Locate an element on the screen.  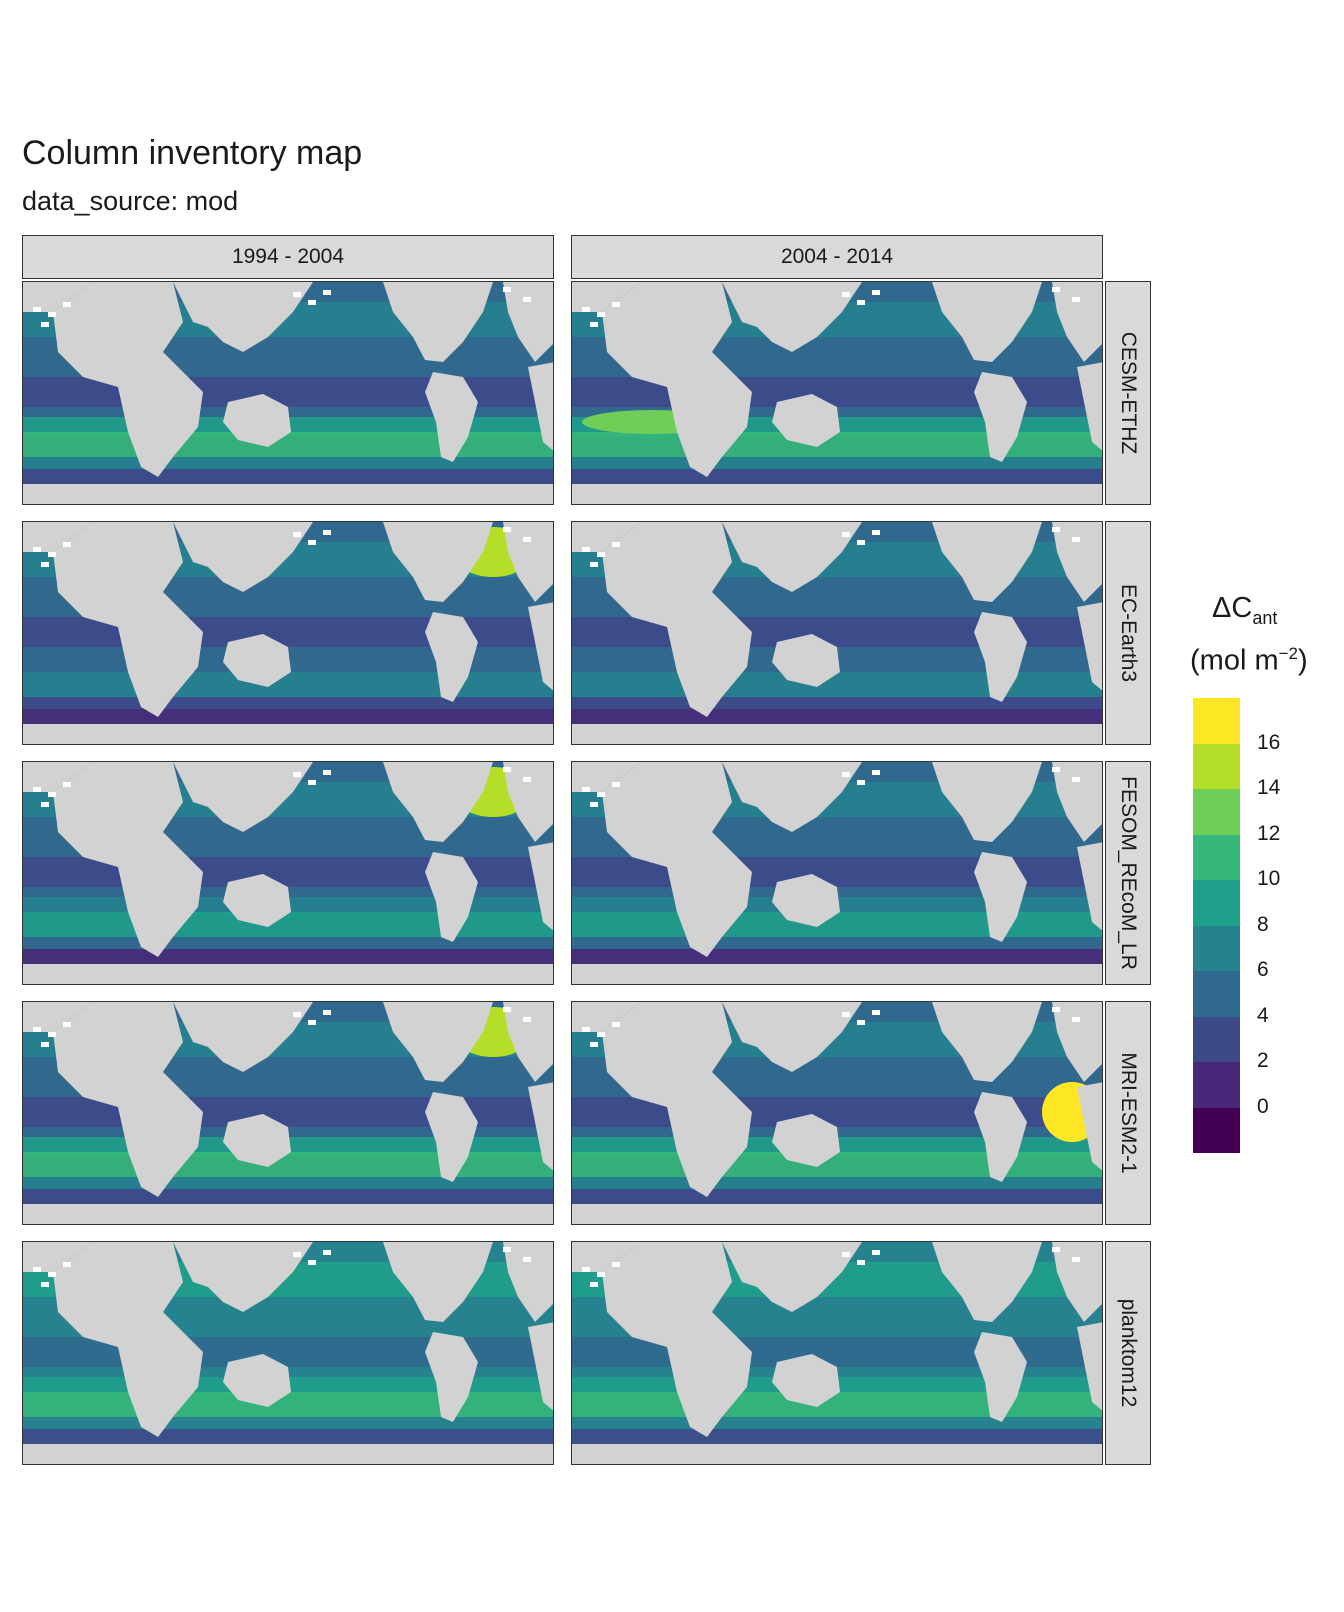
legend-tick-label: 14 is located at coordinates (1269, 787).